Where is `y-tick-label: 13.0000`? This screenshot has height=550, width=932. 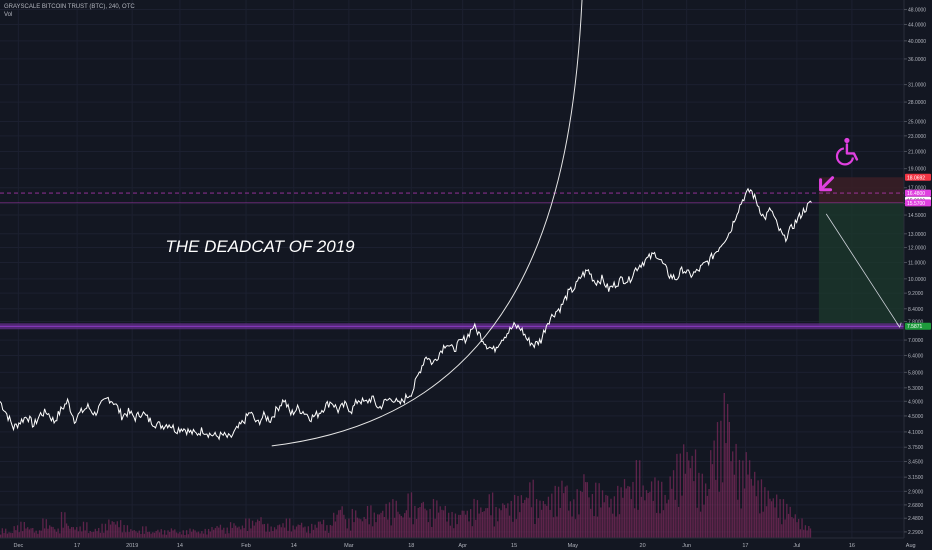
y-tick-label: 13.0000 is located at coordinates (917, 235).